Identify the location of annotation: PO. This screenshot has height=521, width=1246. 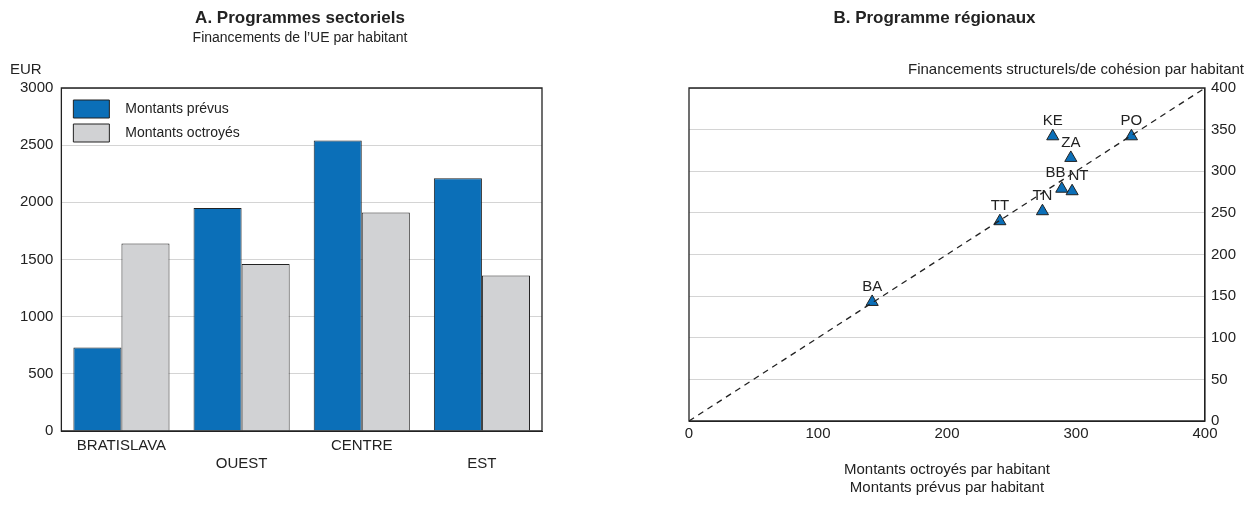
(1131, 119).